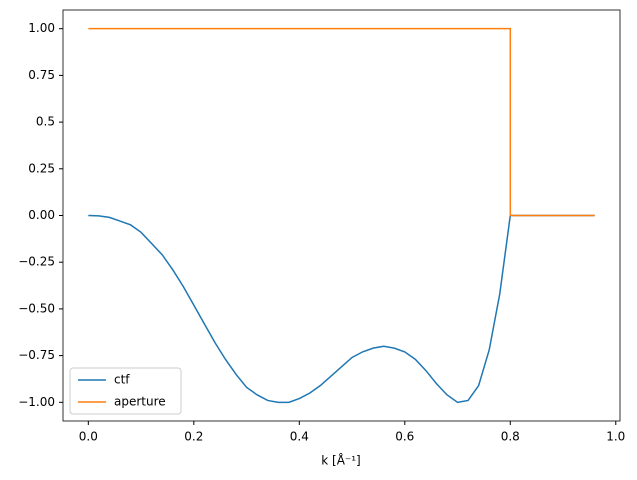 This screenshot has width=637, height=480. Describe the element at coordinates (36, 308) in the screenshot. I see `y-tick-label: −0.50` at that location.